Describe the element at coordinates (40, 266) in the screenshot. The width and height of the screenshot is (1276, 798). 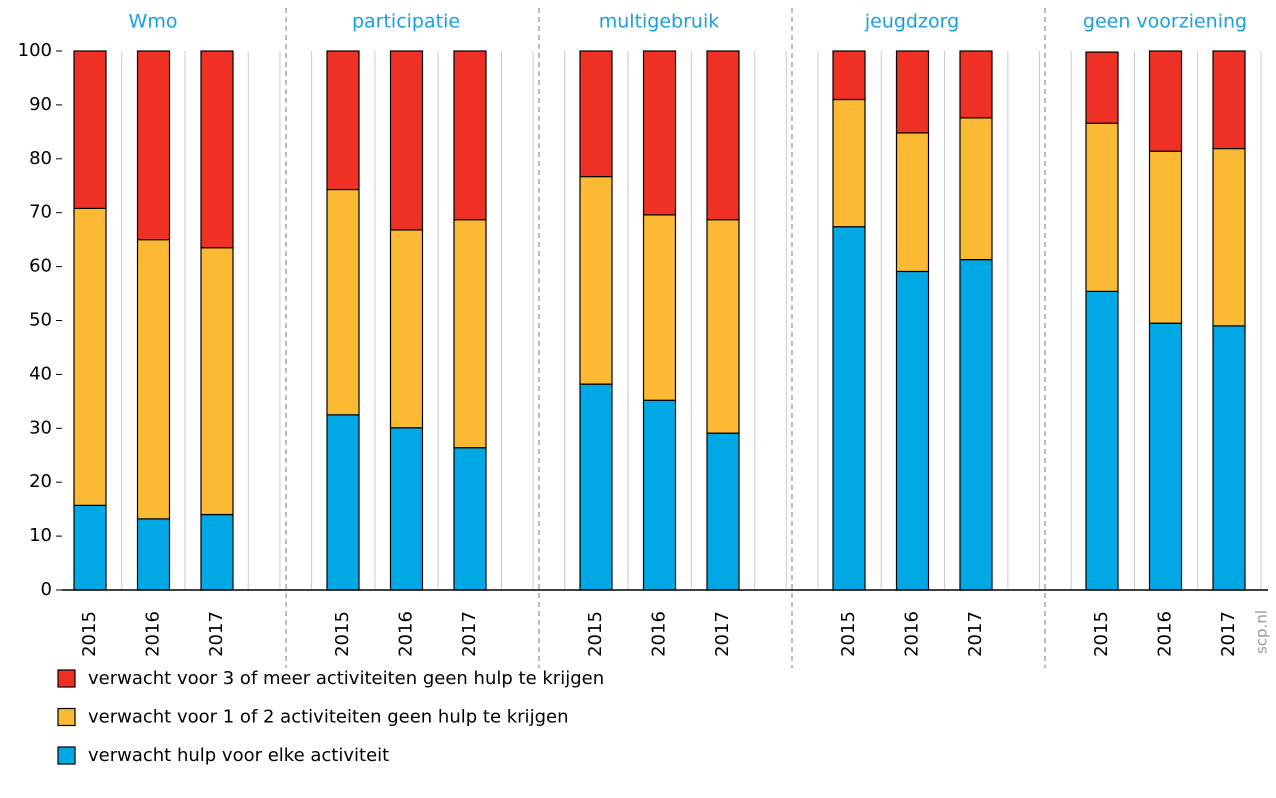
I see `y-tick-label: 60` at that location.